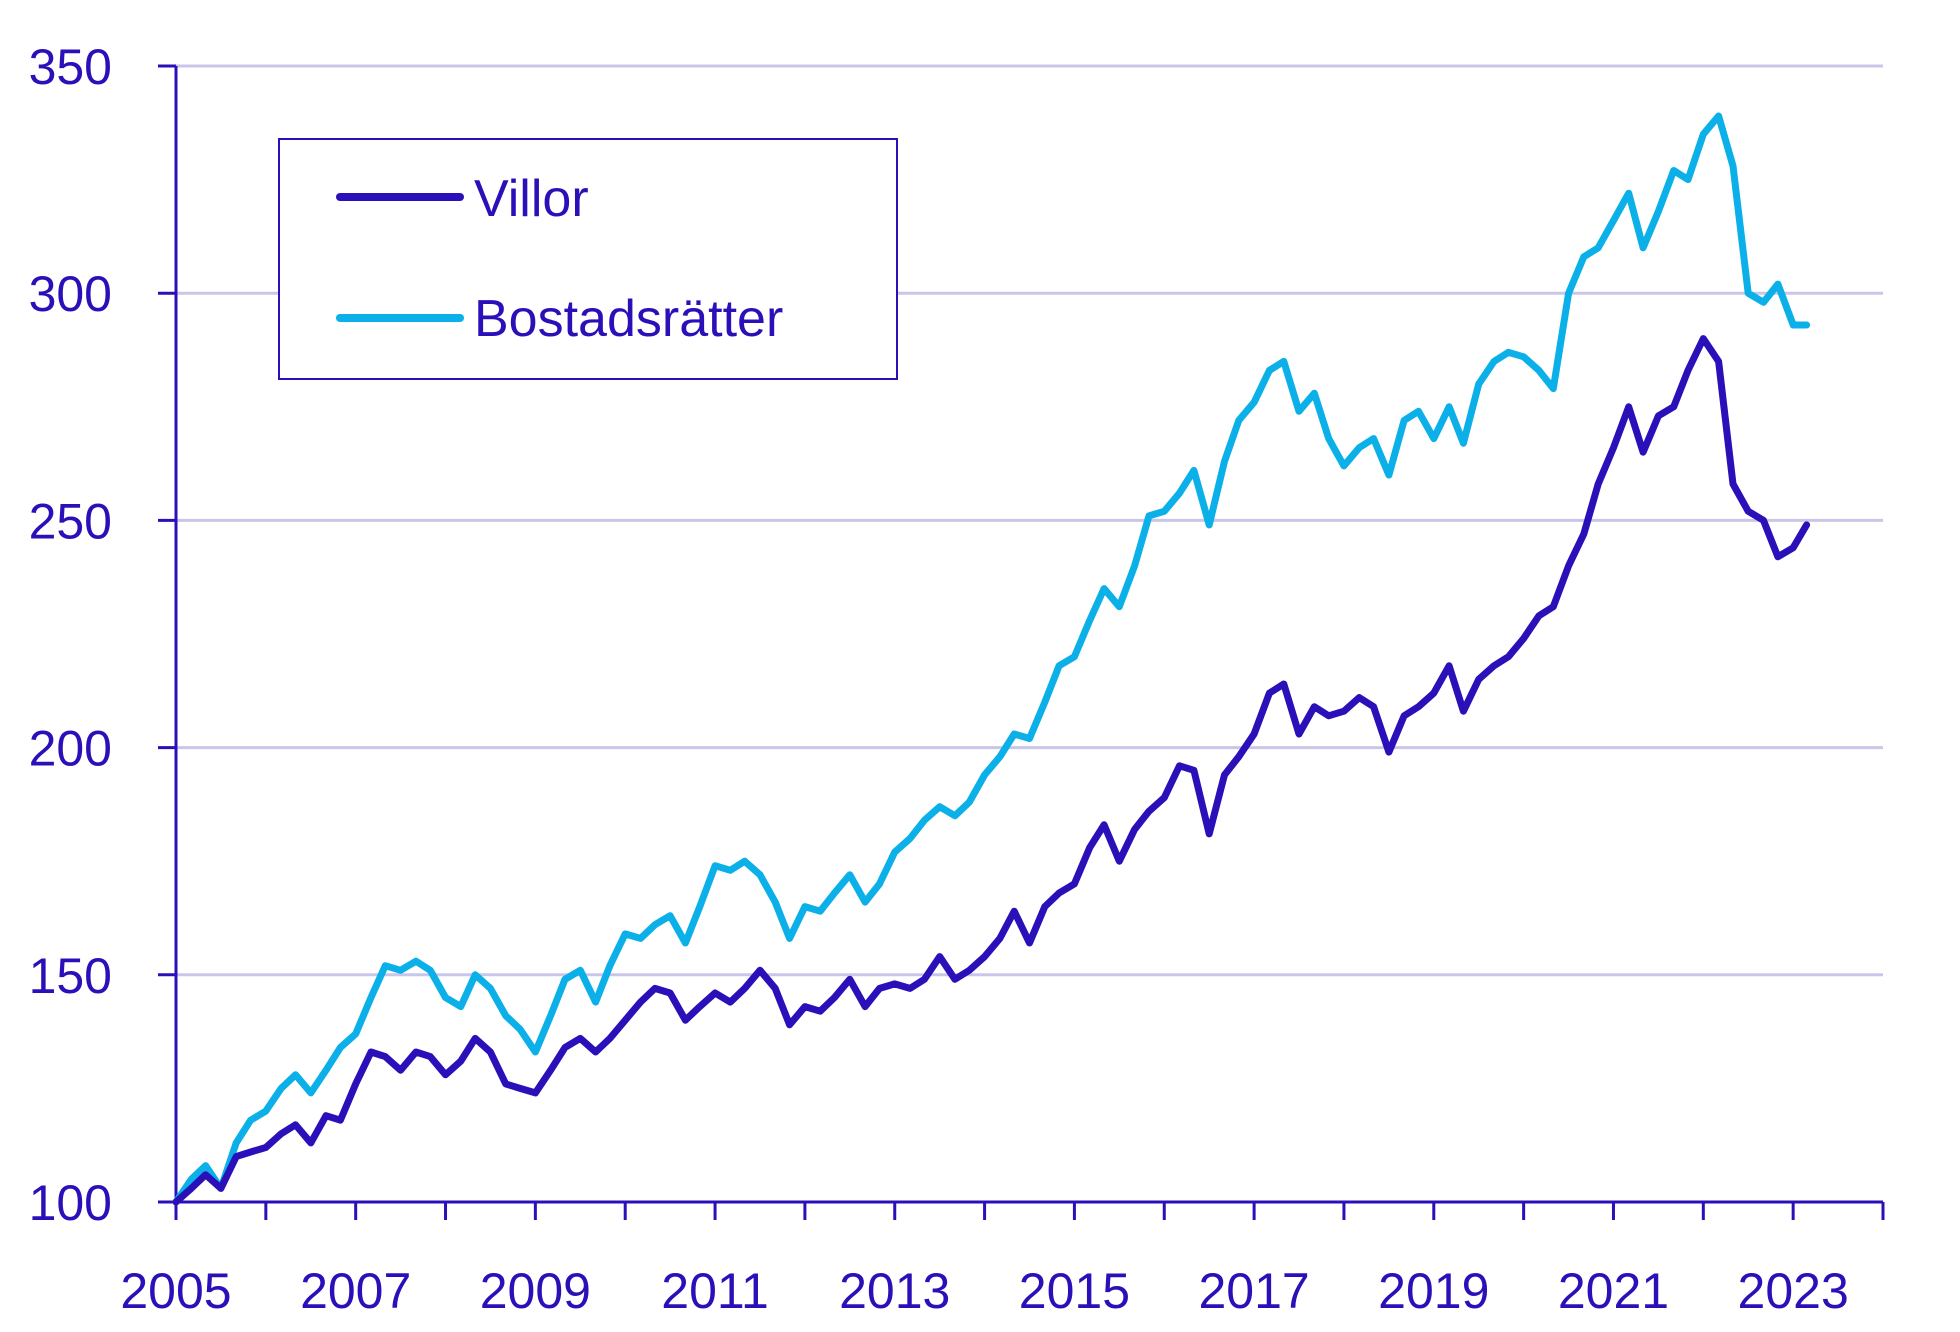 The image size is (1960, 1332). I want to click on x-tick-label: 2005, so click(175, 1291).